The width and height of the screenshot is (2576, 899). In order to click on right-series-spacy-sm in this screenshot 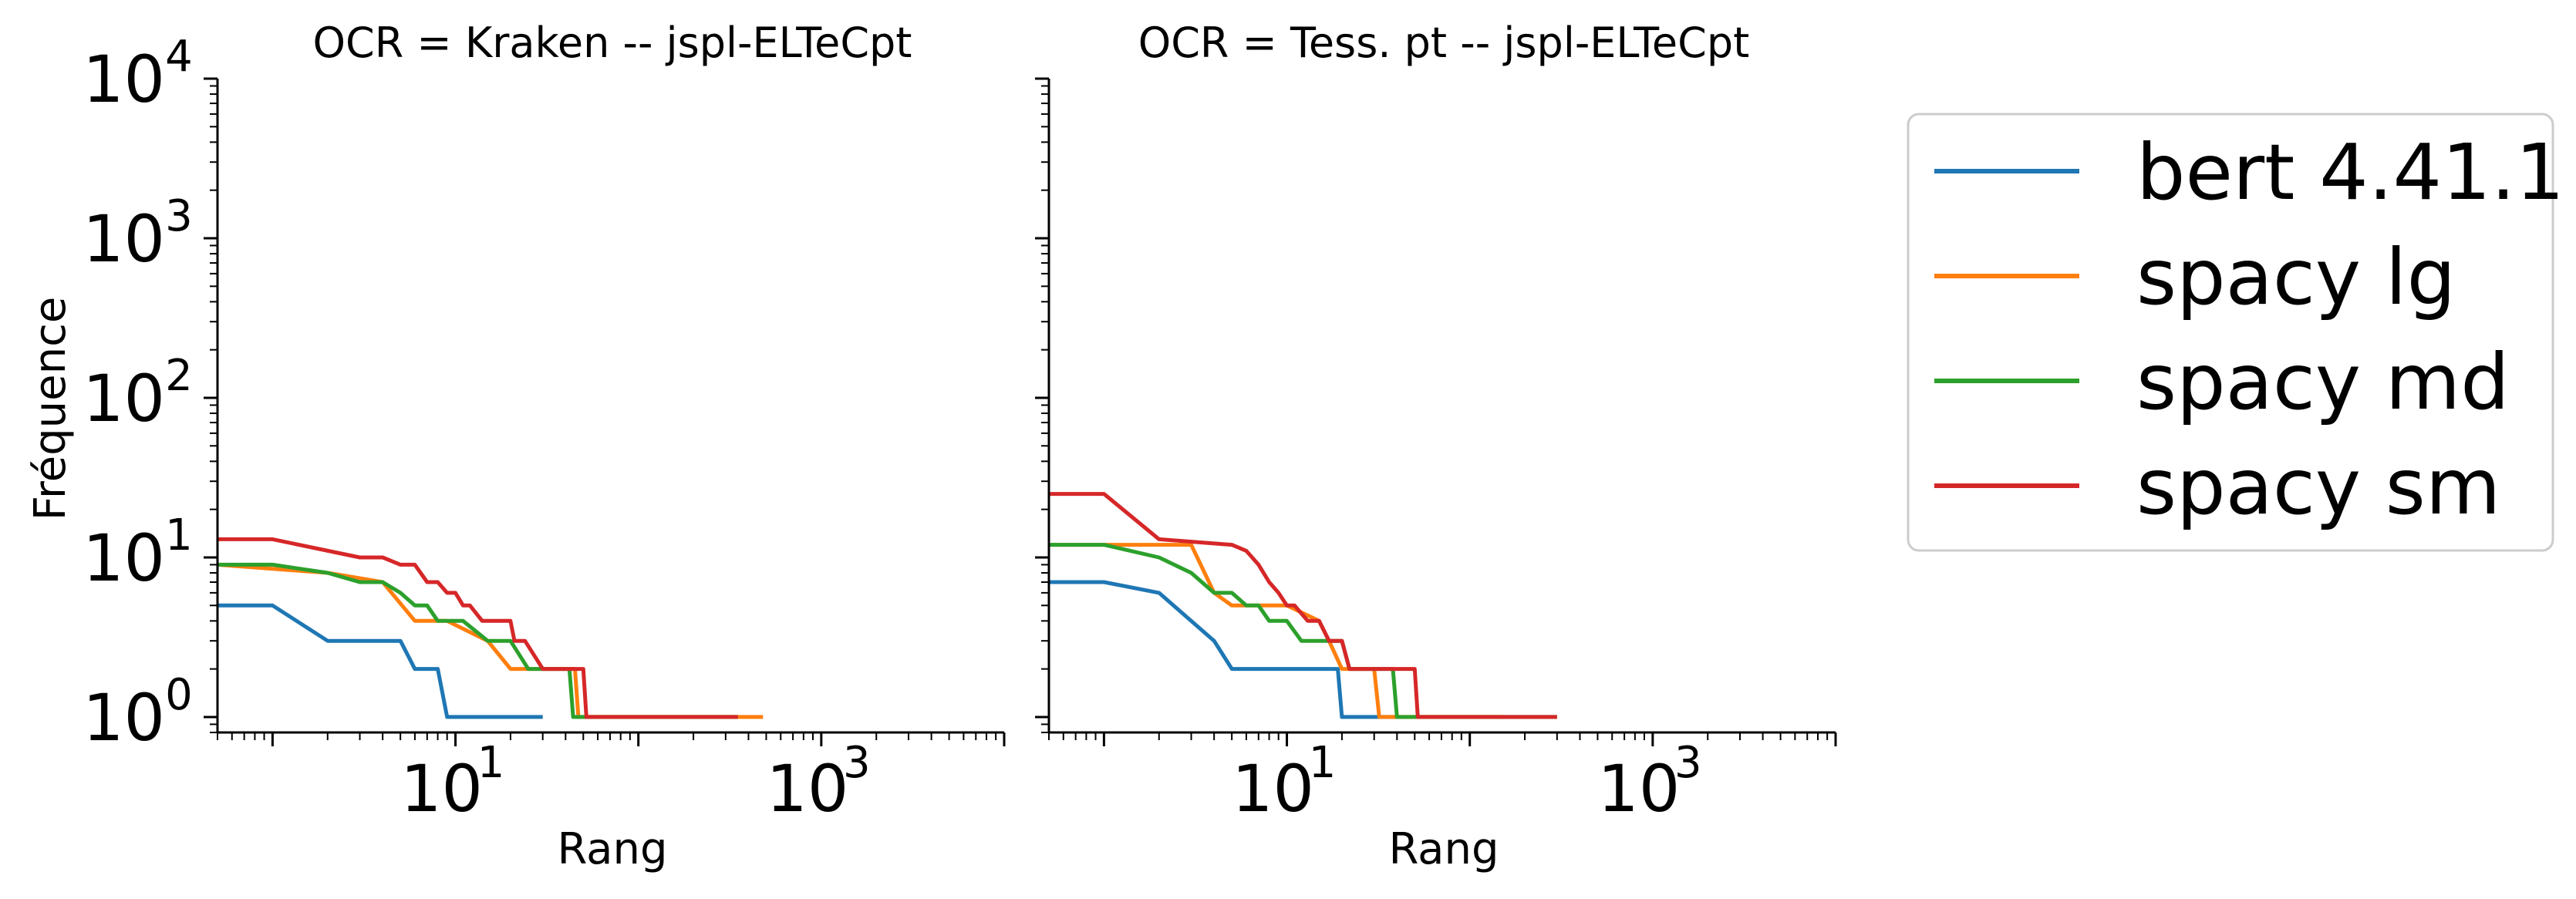, I will do `click(1303, 605)`.